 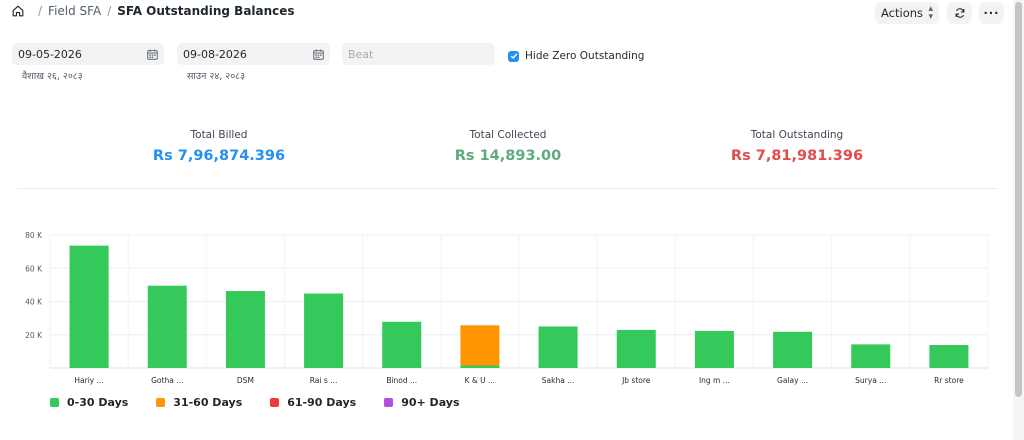 I want to click on legend-item-0-30: 0-30 Days, so click(x=89, y=402).